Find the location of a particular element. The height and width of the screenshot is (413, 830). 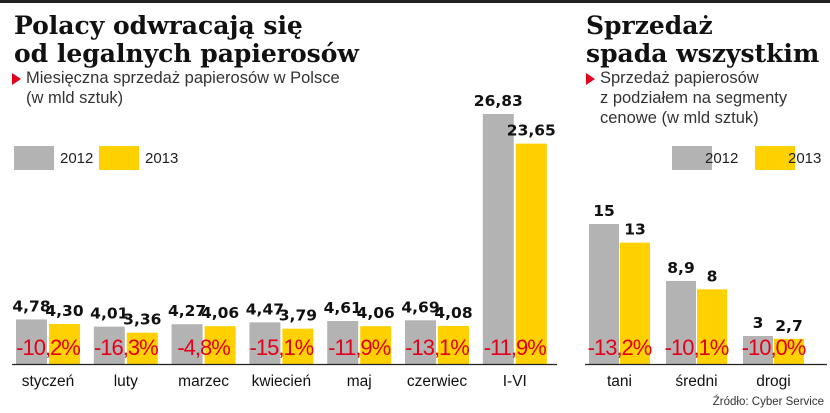

value-label-2013-1: 8 is located at coordinates (712, 276).